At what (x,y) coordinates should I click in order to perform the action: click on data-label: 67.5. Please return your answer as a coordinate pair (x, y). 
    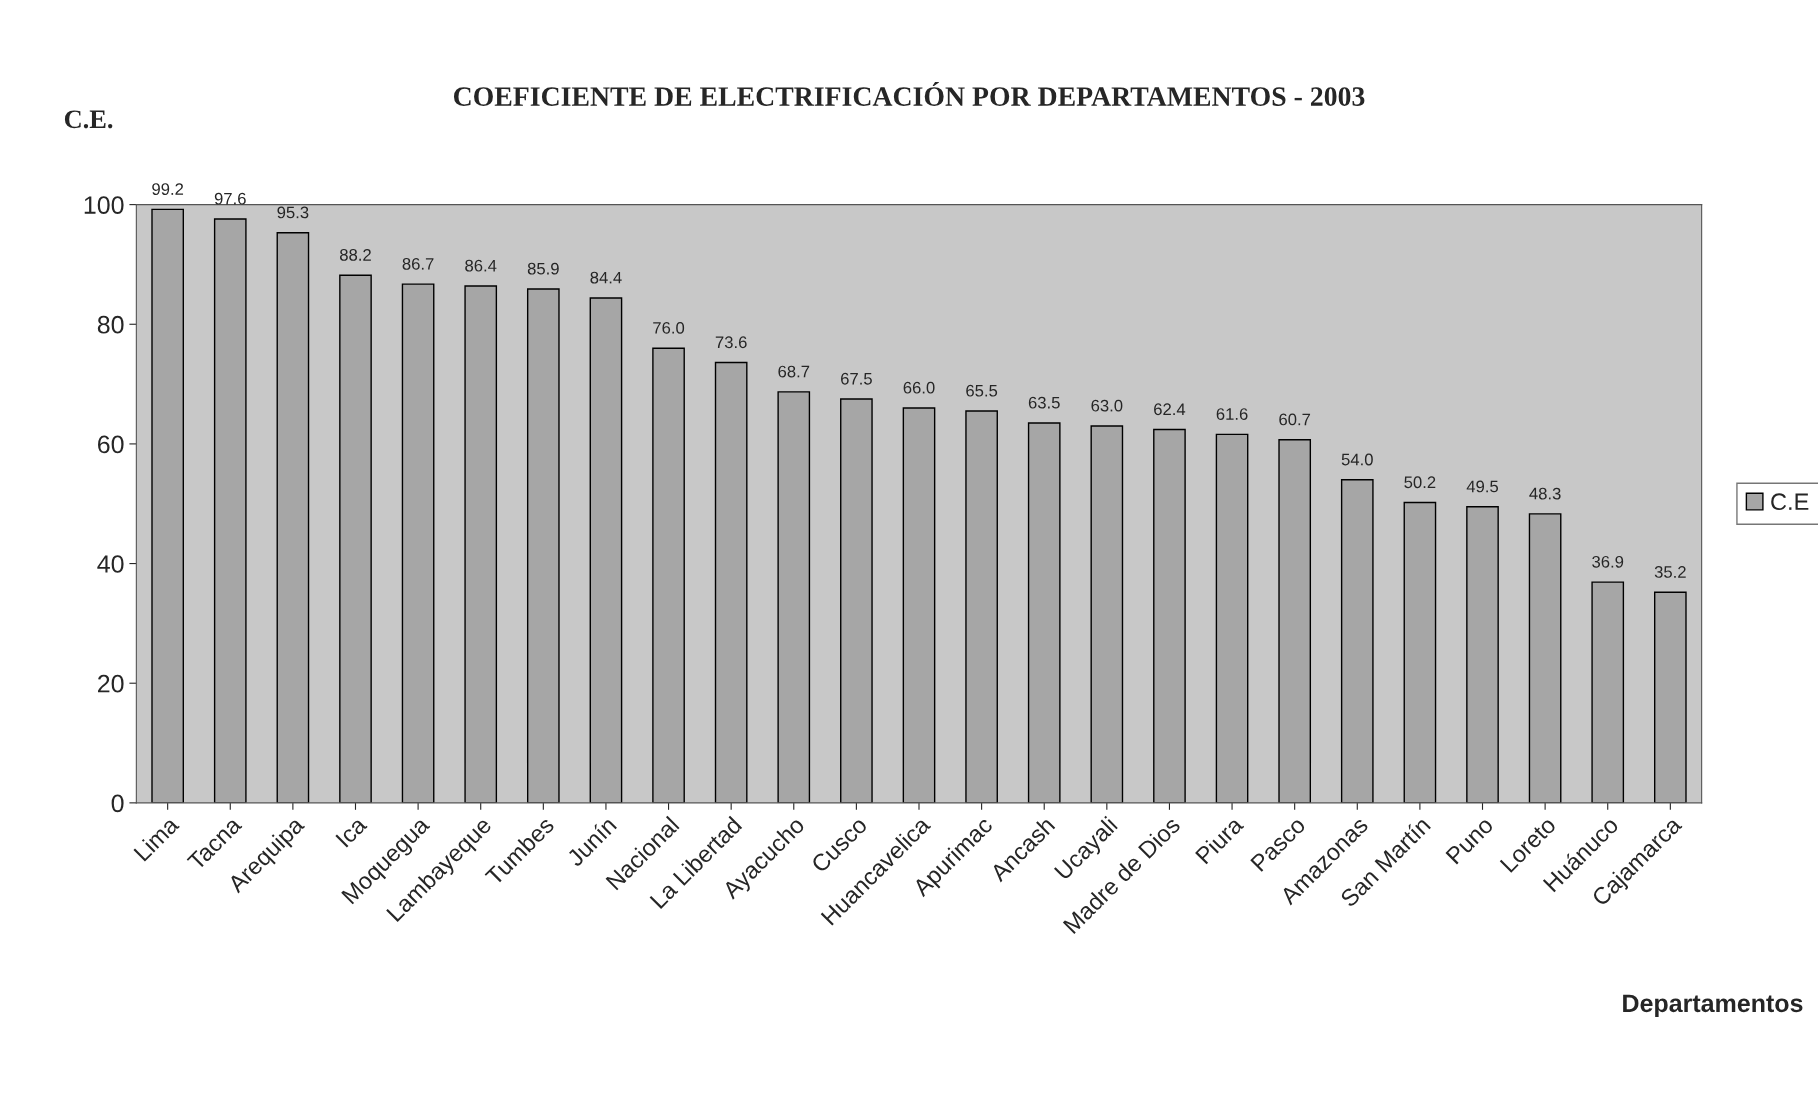
    Looking at the image, I should click on (856, 378).